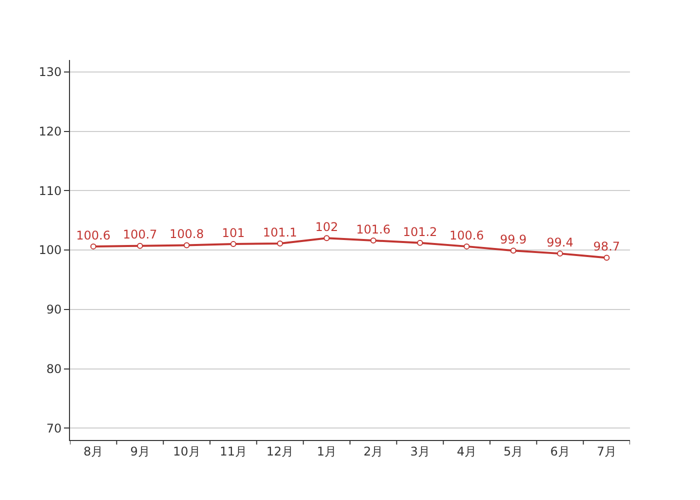 Image resolution: width=700 pixels, height=500 pixels. What do you see at coordinates (94, 451) in the screenshot?
I see `x-tick-label: 8月` at bounding box center [94, 451].